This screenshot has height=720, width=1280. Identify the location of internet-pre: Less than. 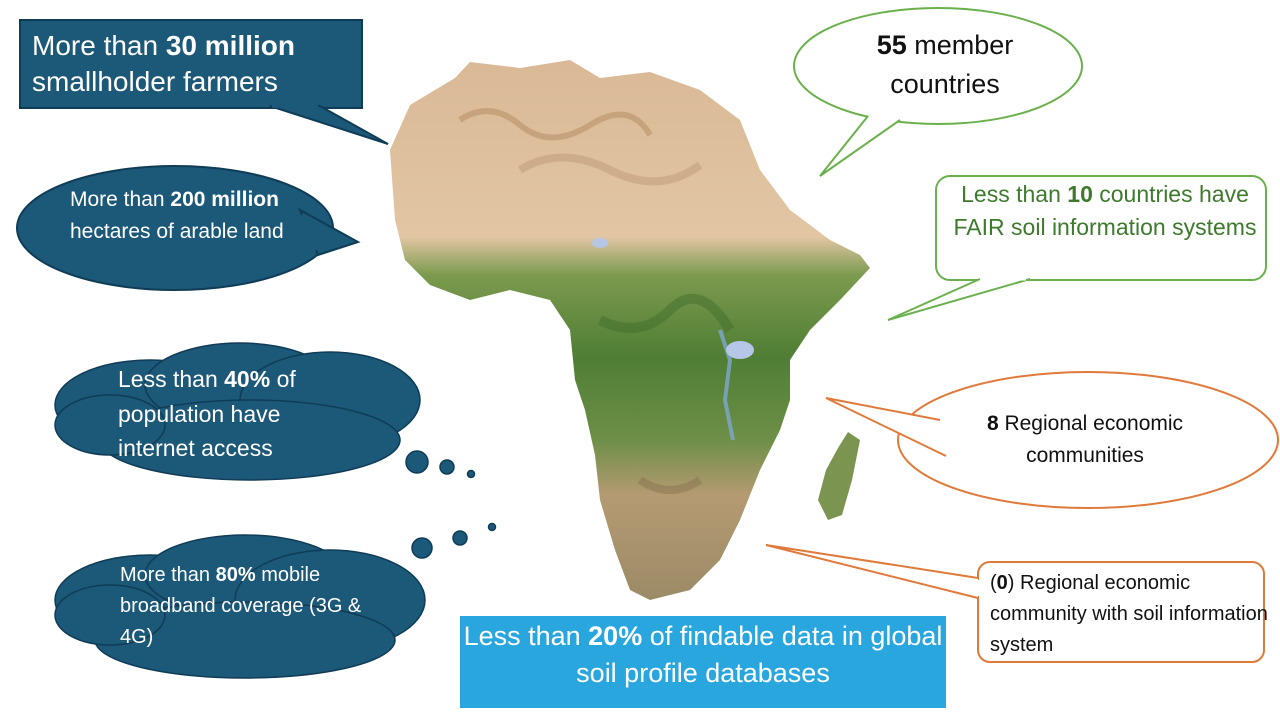
(171, 379).